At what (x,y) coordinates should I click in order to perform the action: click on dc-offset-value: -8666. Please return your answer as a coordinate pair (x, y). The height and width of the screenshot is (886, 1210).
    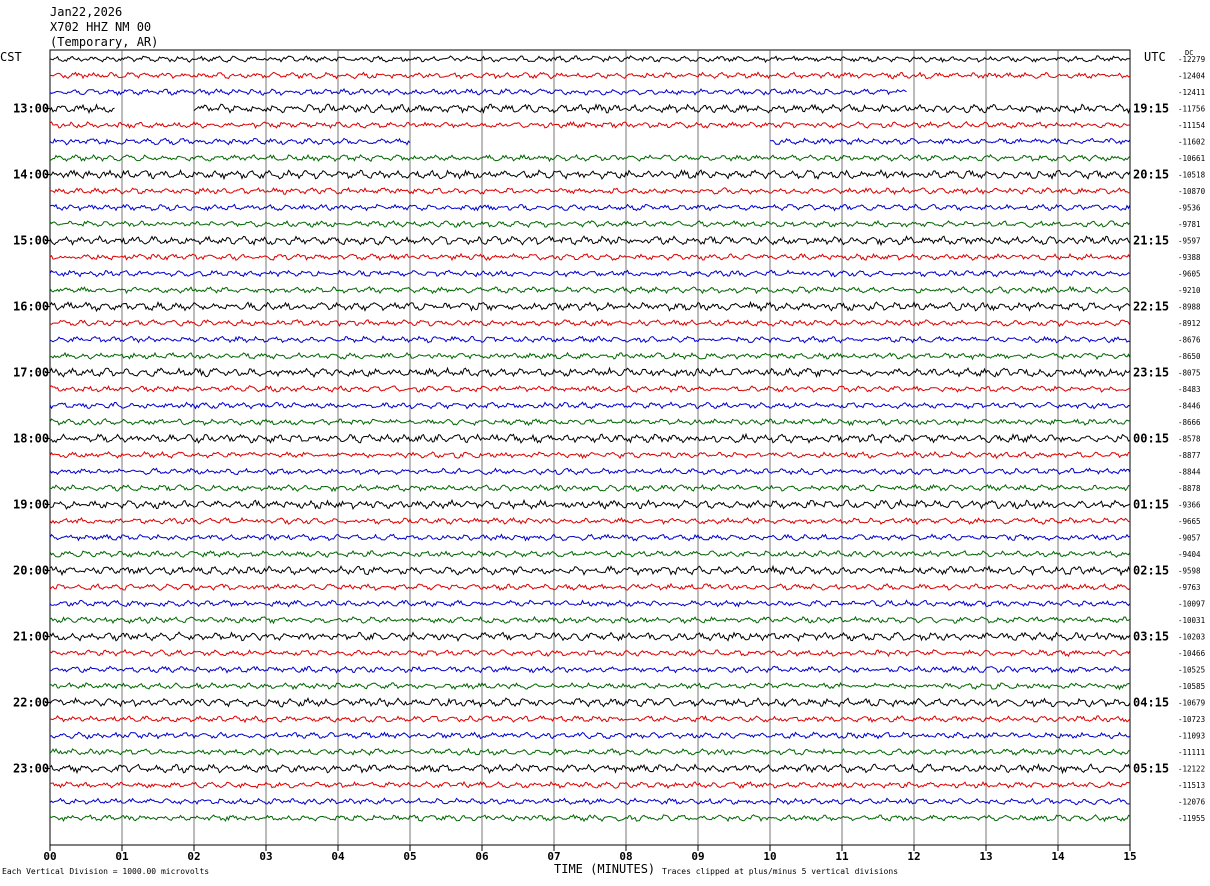
    Looking at the image, I should click on (1189, 422).